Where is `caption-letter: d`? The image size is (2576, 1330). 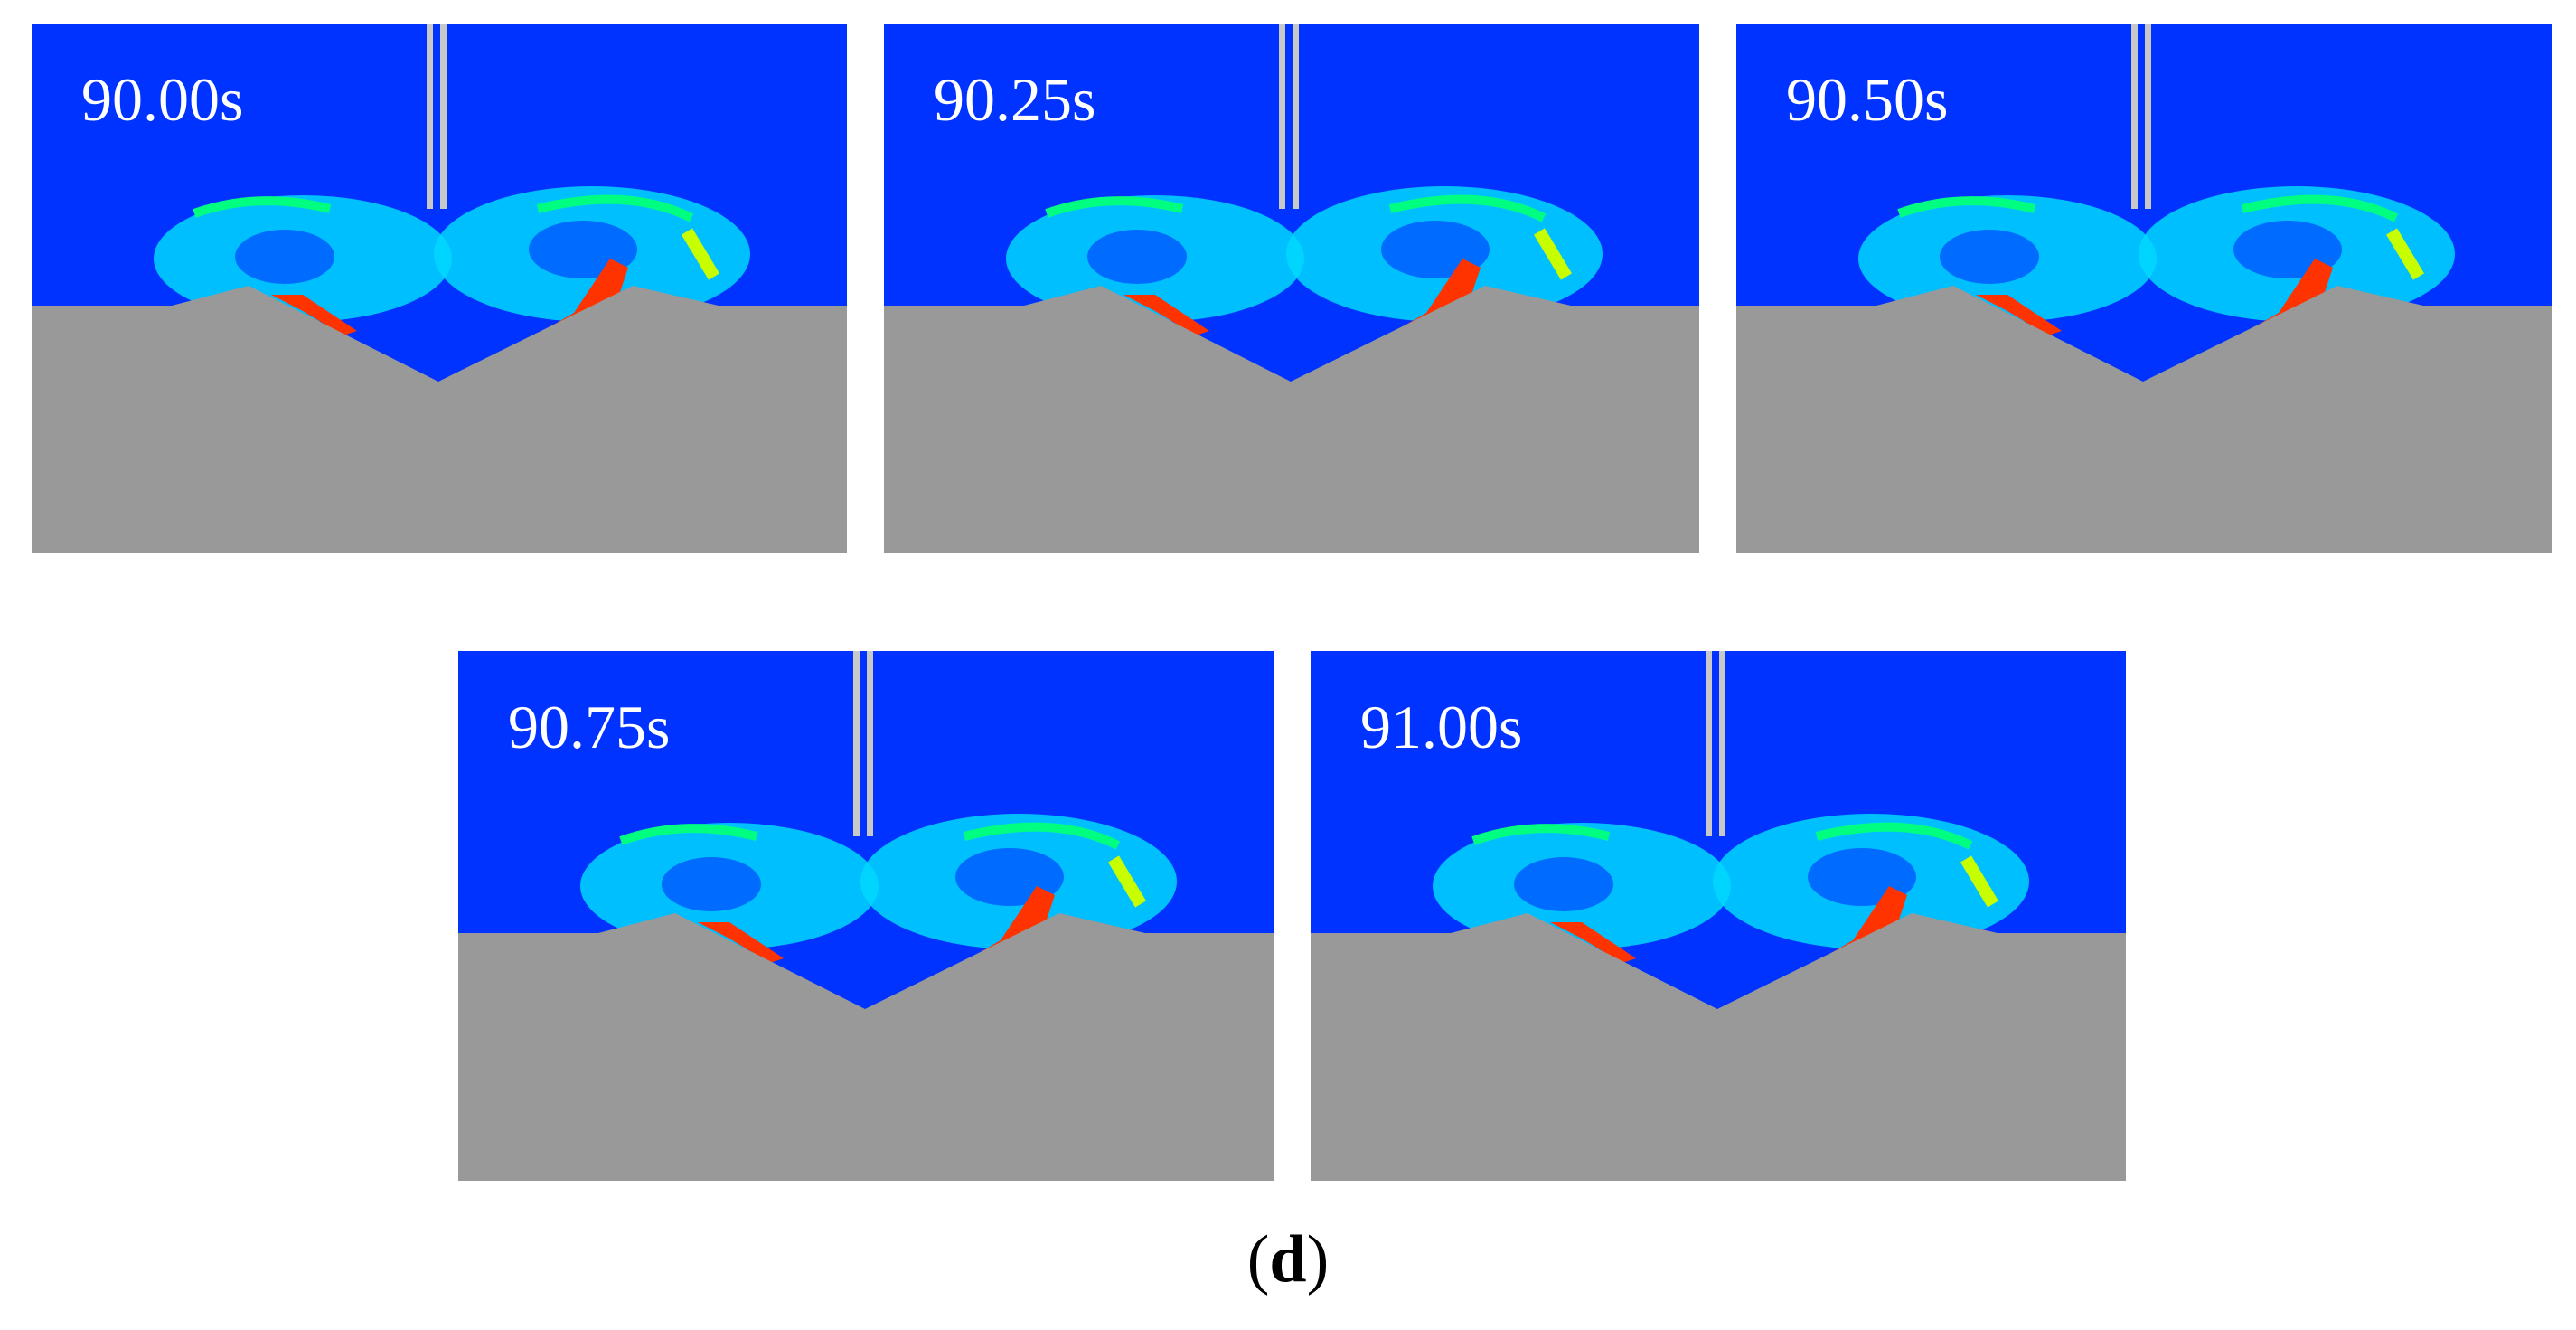 caption-letter: d is located at coordinates (1288, 1259).